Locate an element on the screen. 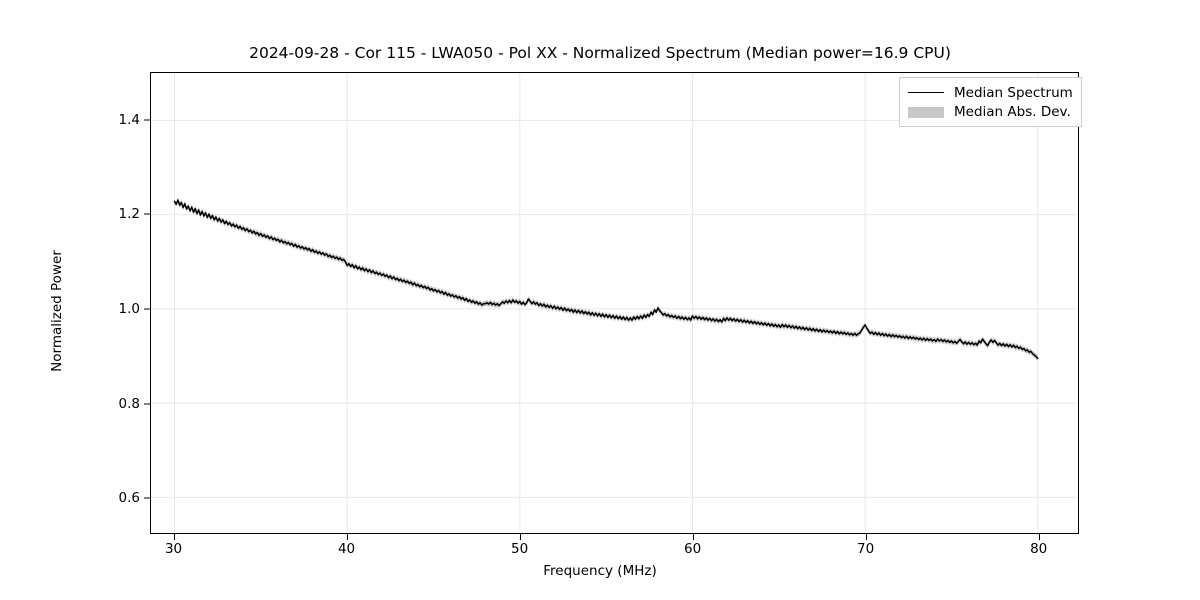 This screenshot has width=1200, height=600. x-tick-label: 30 is located at coordinates (173, 549).